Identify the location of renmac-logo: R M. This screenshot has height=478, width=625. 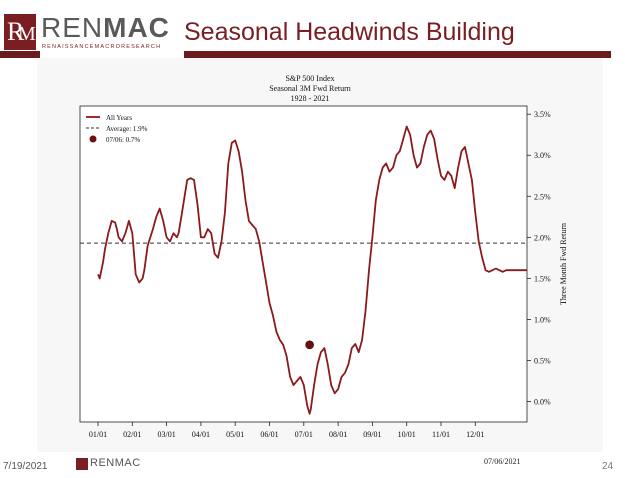
(20, 32).